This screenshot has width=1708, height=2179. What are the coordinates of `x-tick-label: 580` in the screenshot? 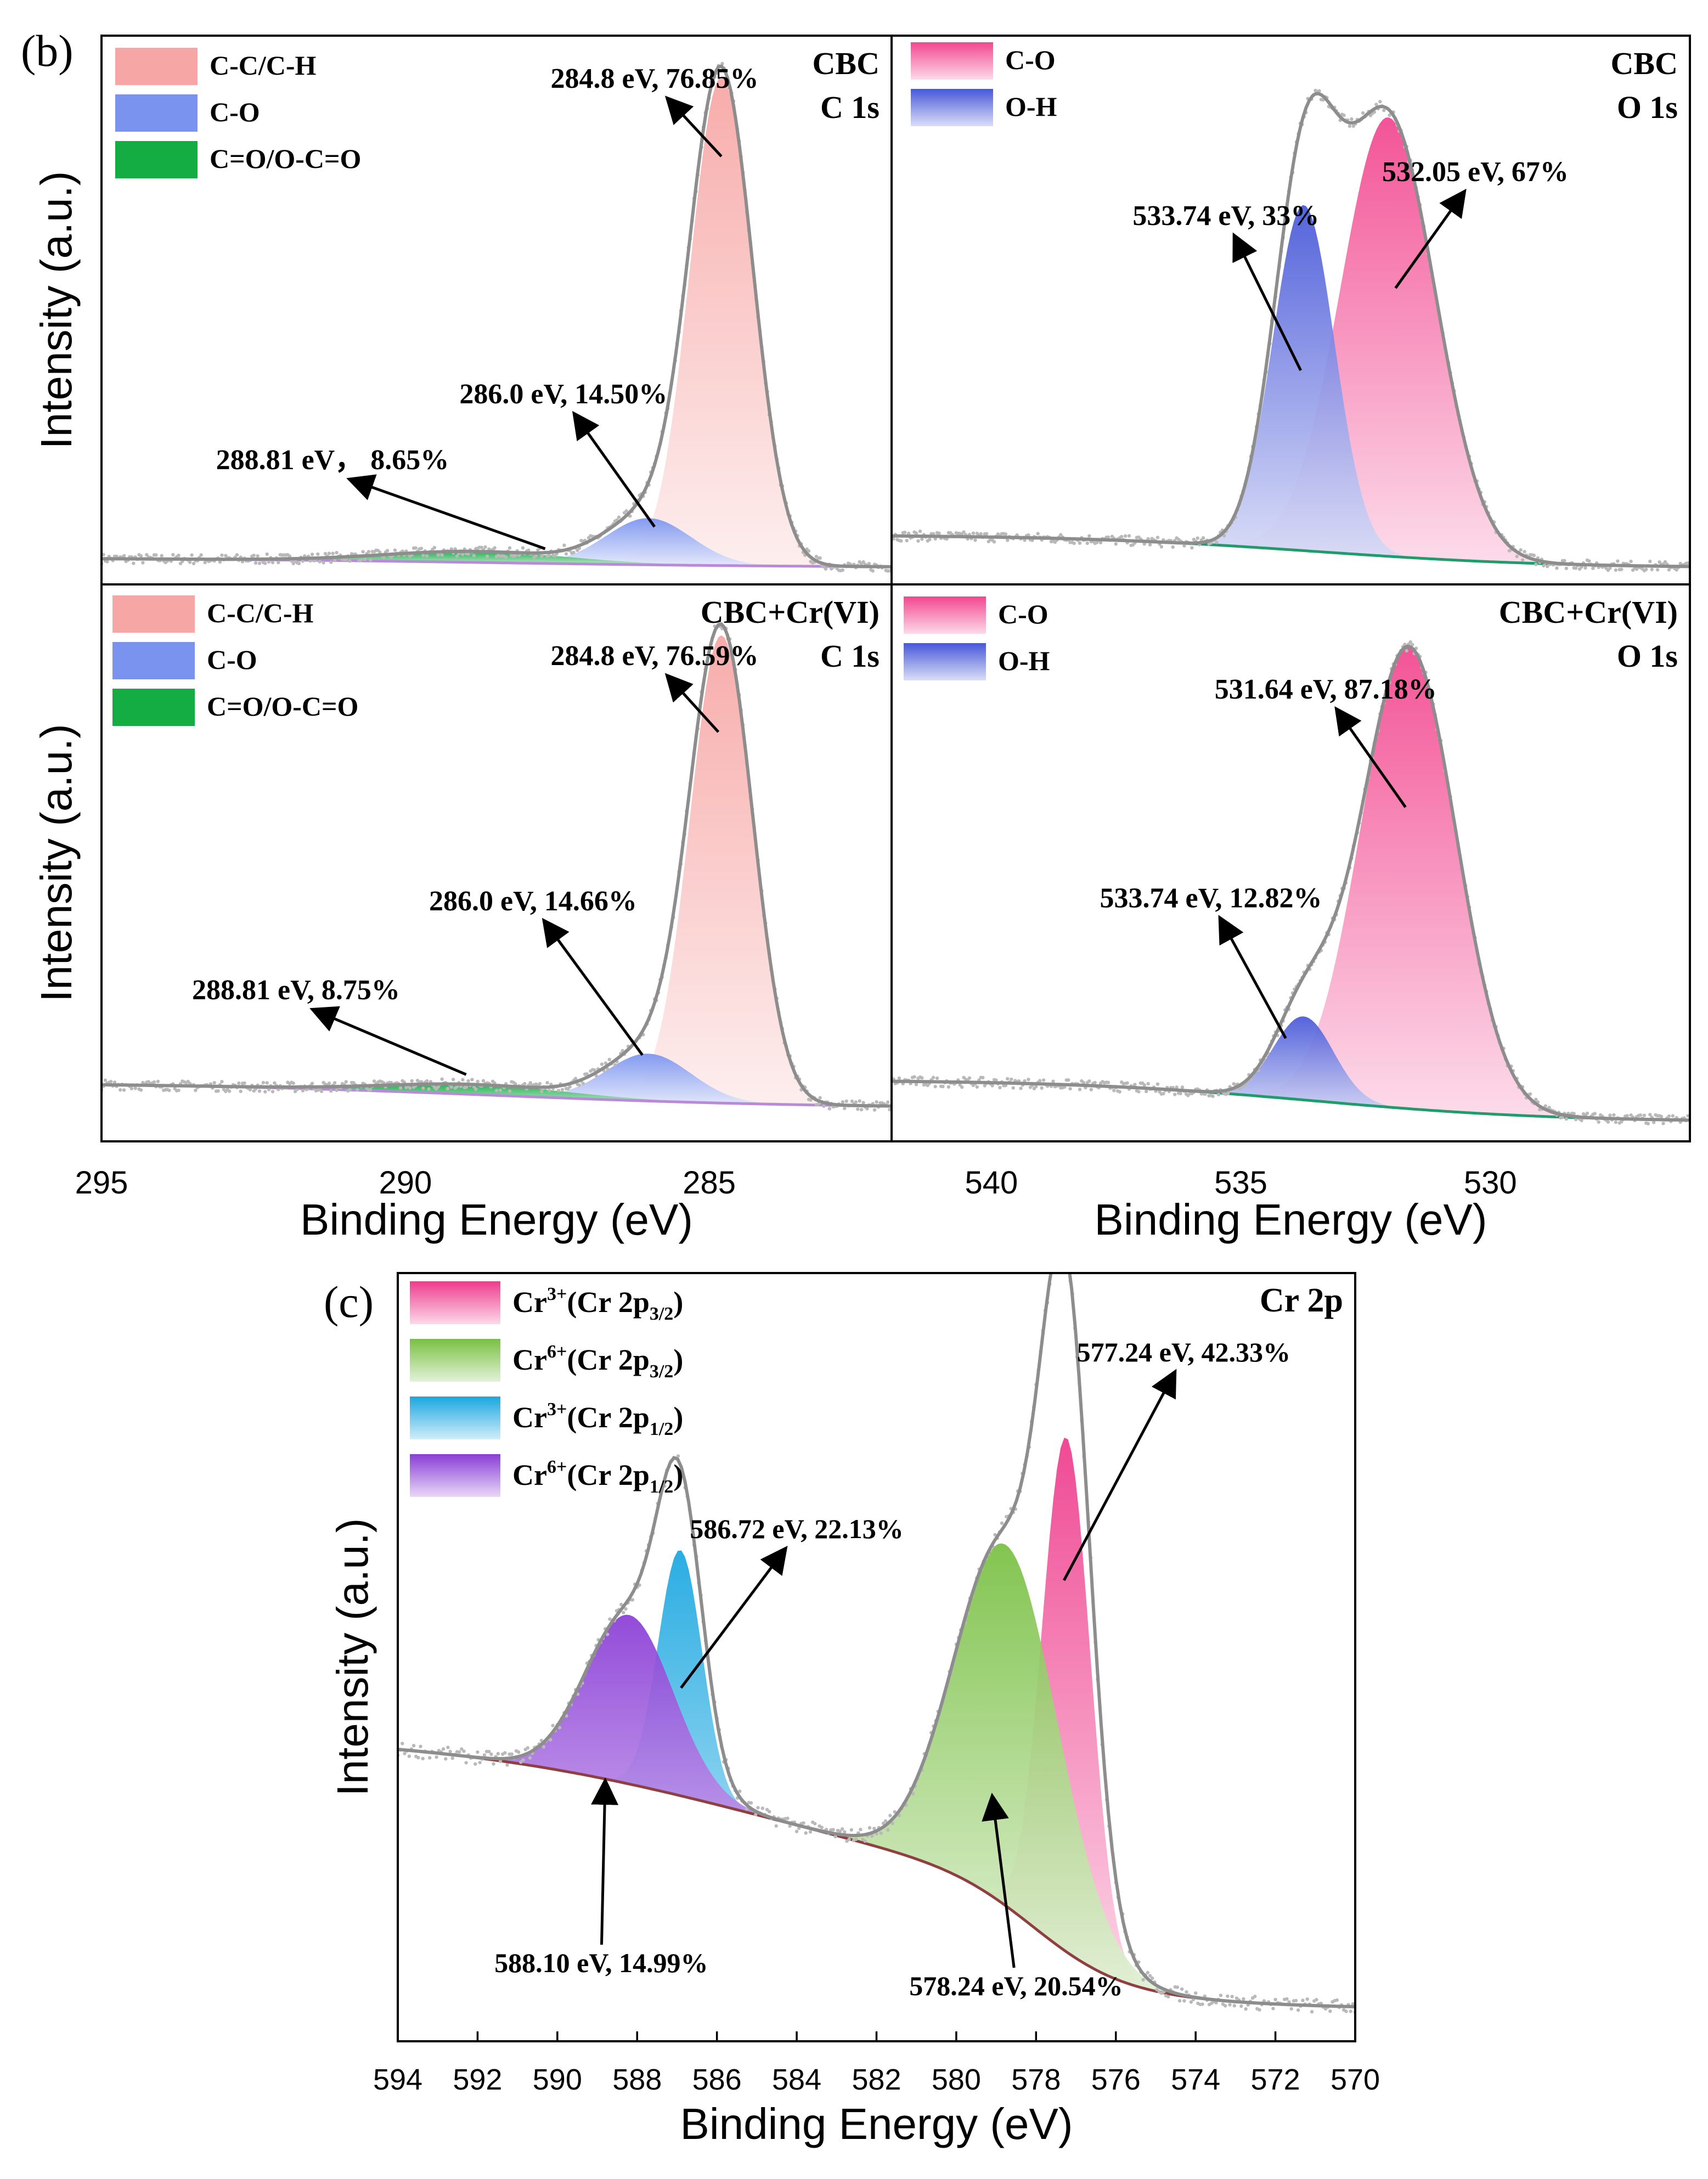 It's located at (956, 2079).